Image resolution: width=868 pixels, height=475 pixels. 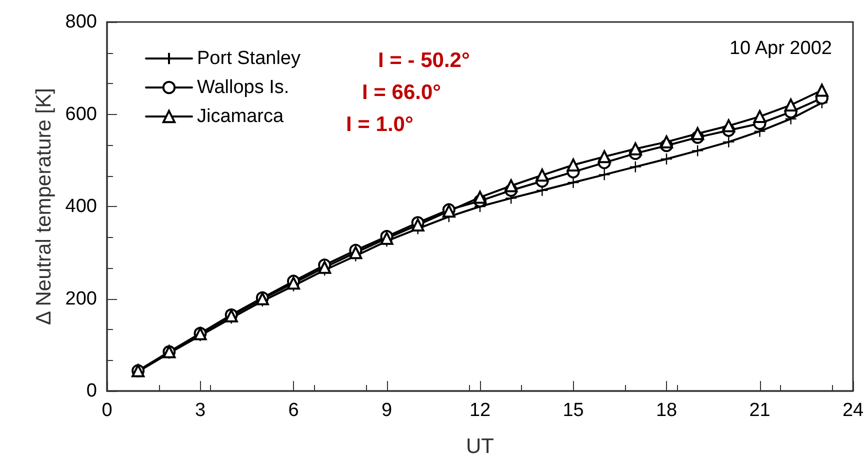 What do you see at coordinates (81, 114) in the screenshot?
I see `y-tick-label: 600` at bounding box center [81, 114].